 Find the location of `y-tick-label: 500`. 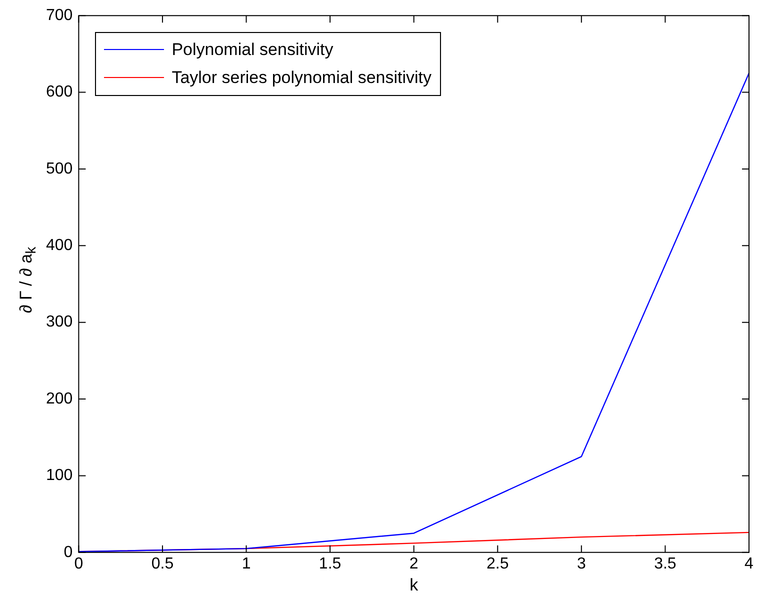

y-tick-label: 500 is located at coordinates (59, 169).